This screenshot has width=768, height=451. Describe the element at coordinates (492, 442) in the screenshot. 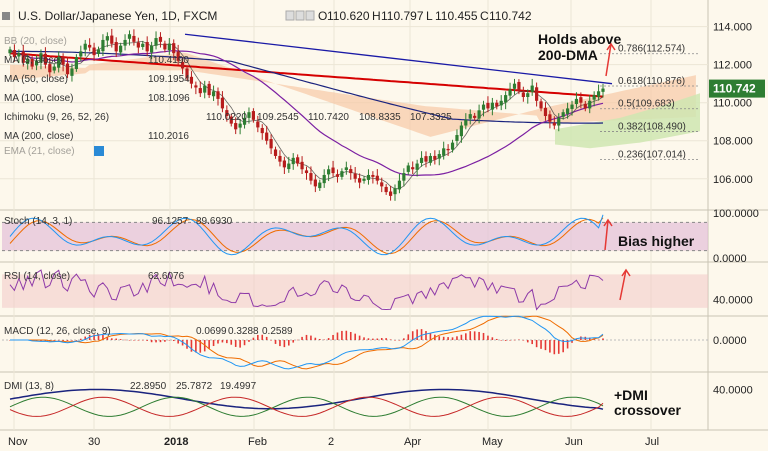

I see `x-tick-label: May` at that location.